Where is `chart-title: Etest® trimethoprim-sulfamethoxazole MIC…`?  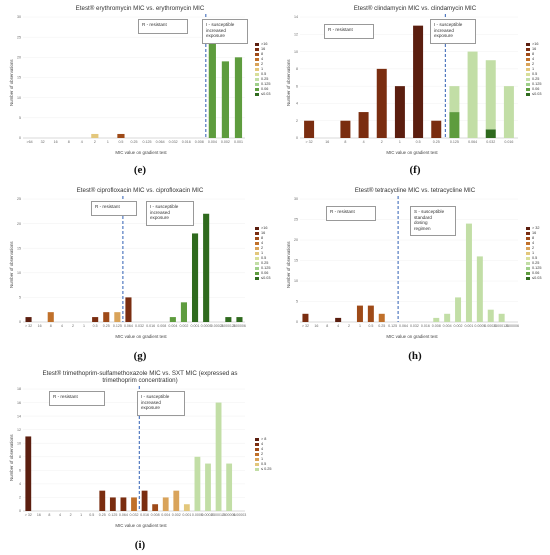
chart-title: Etest® trimethoprim-sulfamethoxazole MIC… is located at coordinates (140, 377).